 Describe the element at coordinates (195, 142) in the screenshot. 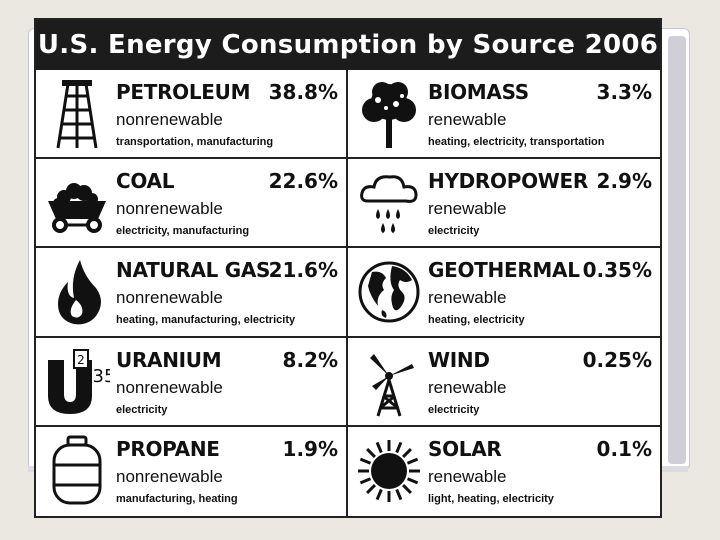

I see `source-uses: transportation, manufacturing` at that location.